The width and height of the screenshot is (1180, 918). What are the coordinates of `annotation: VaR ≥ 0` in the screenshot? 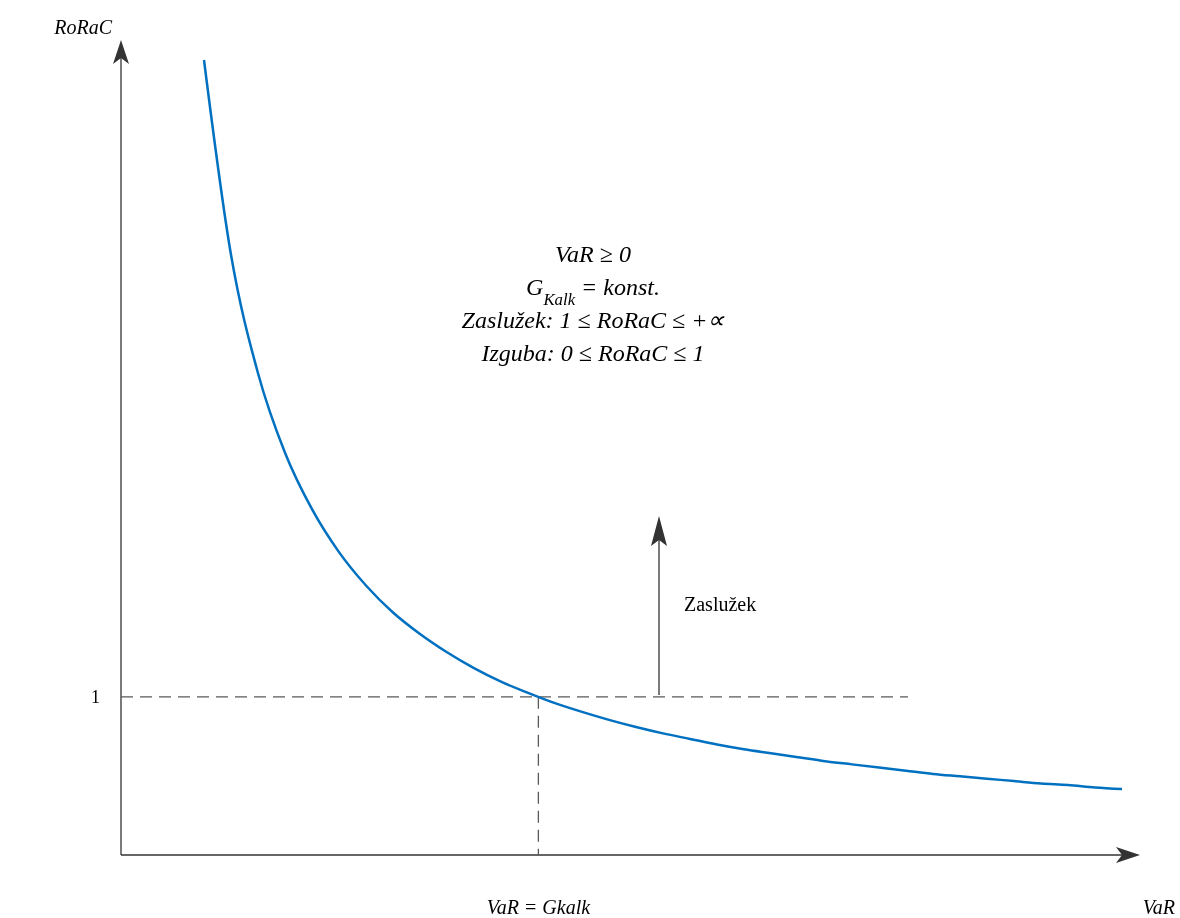 It's located at (593, 254).